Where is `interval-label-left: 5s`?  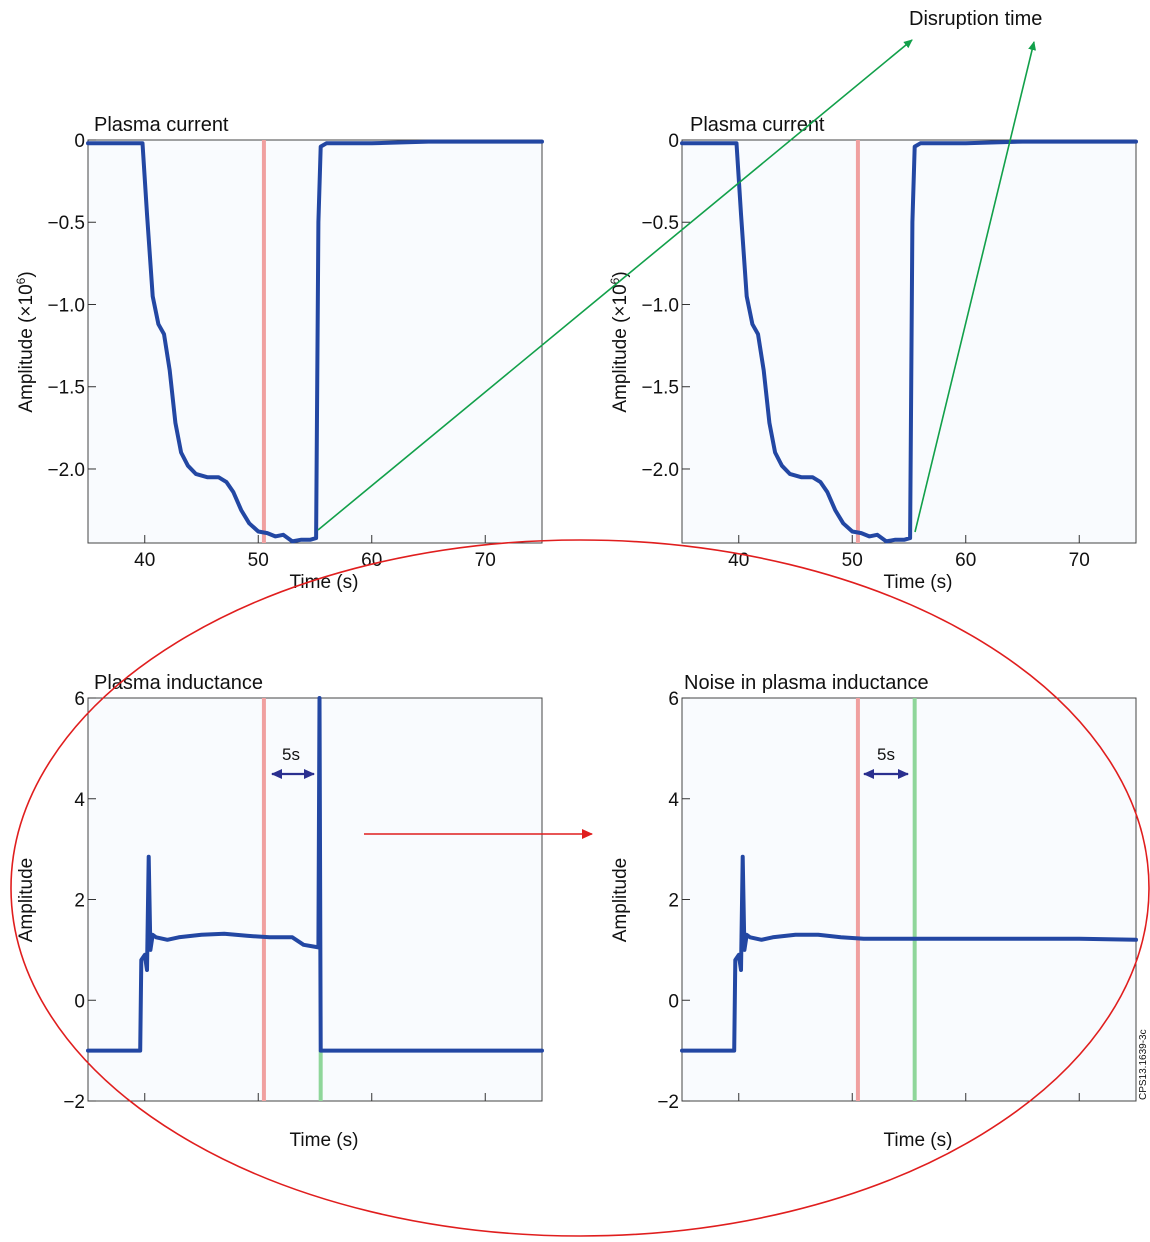
interval-label-left: 5s is located at coordinates (291, 754).